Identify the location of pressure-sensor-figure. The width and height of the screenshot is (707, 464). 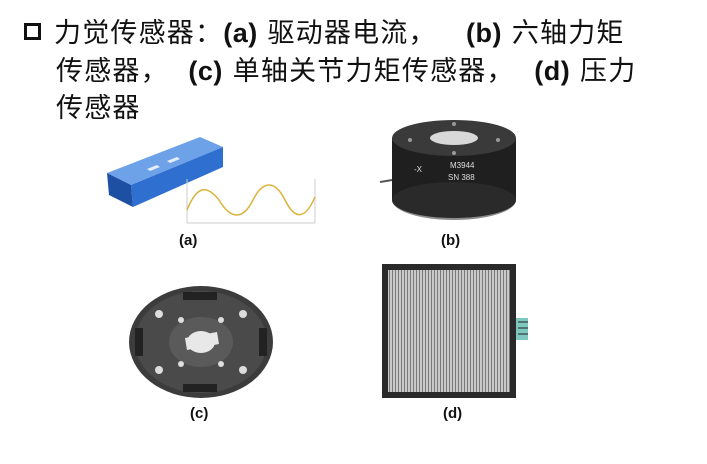
(455, 331).